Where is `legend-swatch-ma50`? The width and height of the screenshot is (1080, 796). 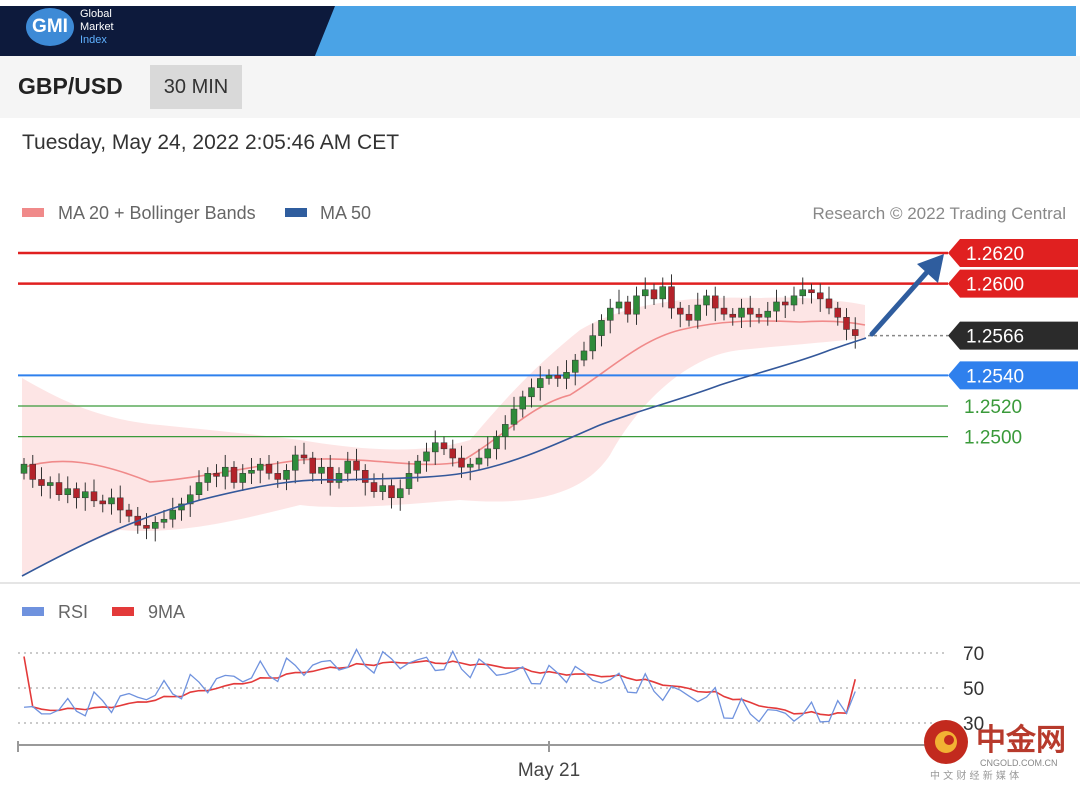
legend-swatch-ma50 is located at coordinates (296, 212).